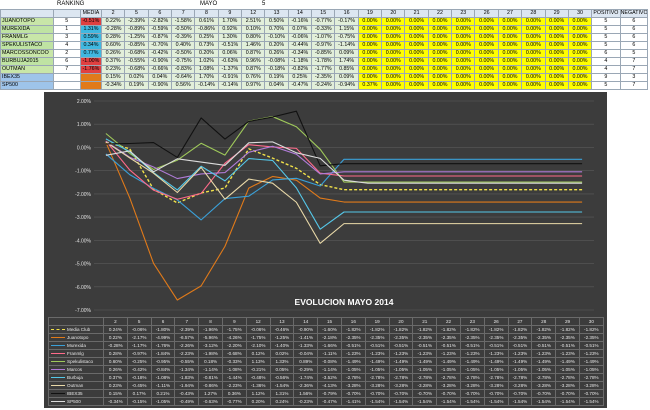  I want to click on y-tick-label: -6.00%, so click(83, 288).